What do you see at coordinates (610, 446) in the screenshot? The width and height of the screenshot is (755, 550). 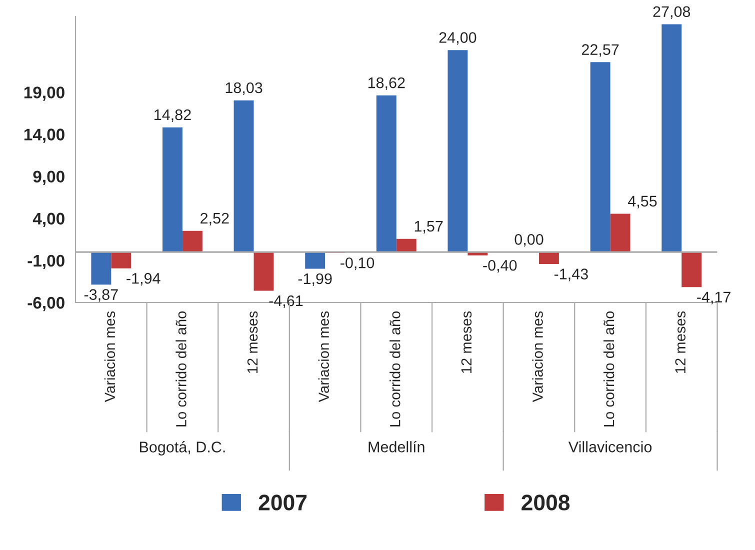 I see `text: Villavicencio` at bounding box center [610, 446].